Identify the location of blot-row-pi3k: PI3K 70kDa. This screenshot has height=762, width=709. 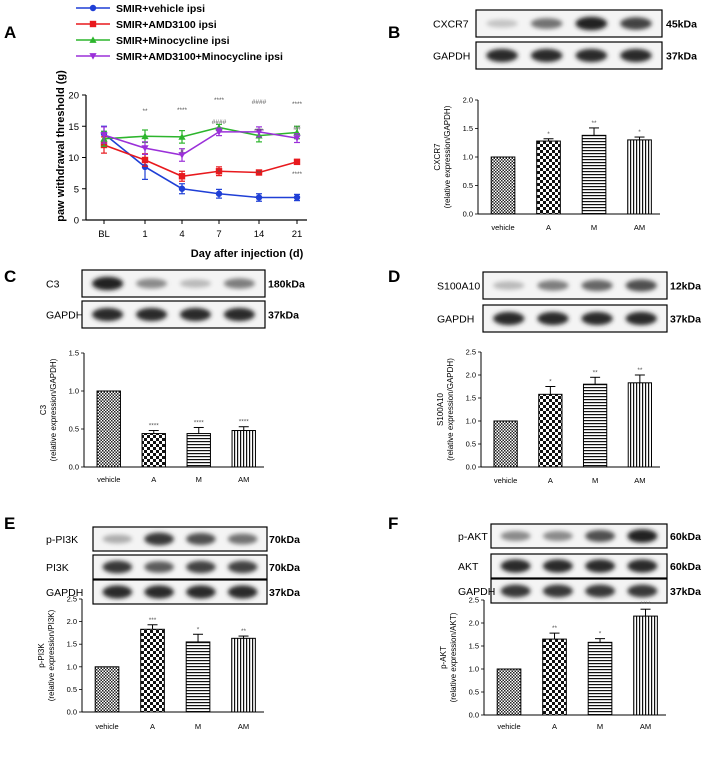
(173, 567).